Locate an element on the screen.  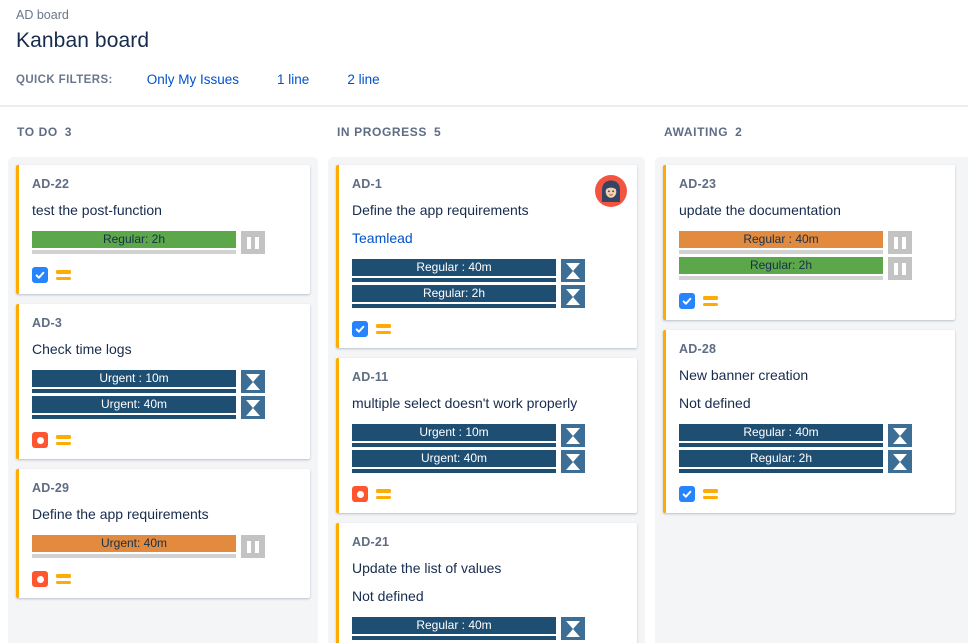
time-tracker-row: Regular: 2h is located at coordinates (811, 461).